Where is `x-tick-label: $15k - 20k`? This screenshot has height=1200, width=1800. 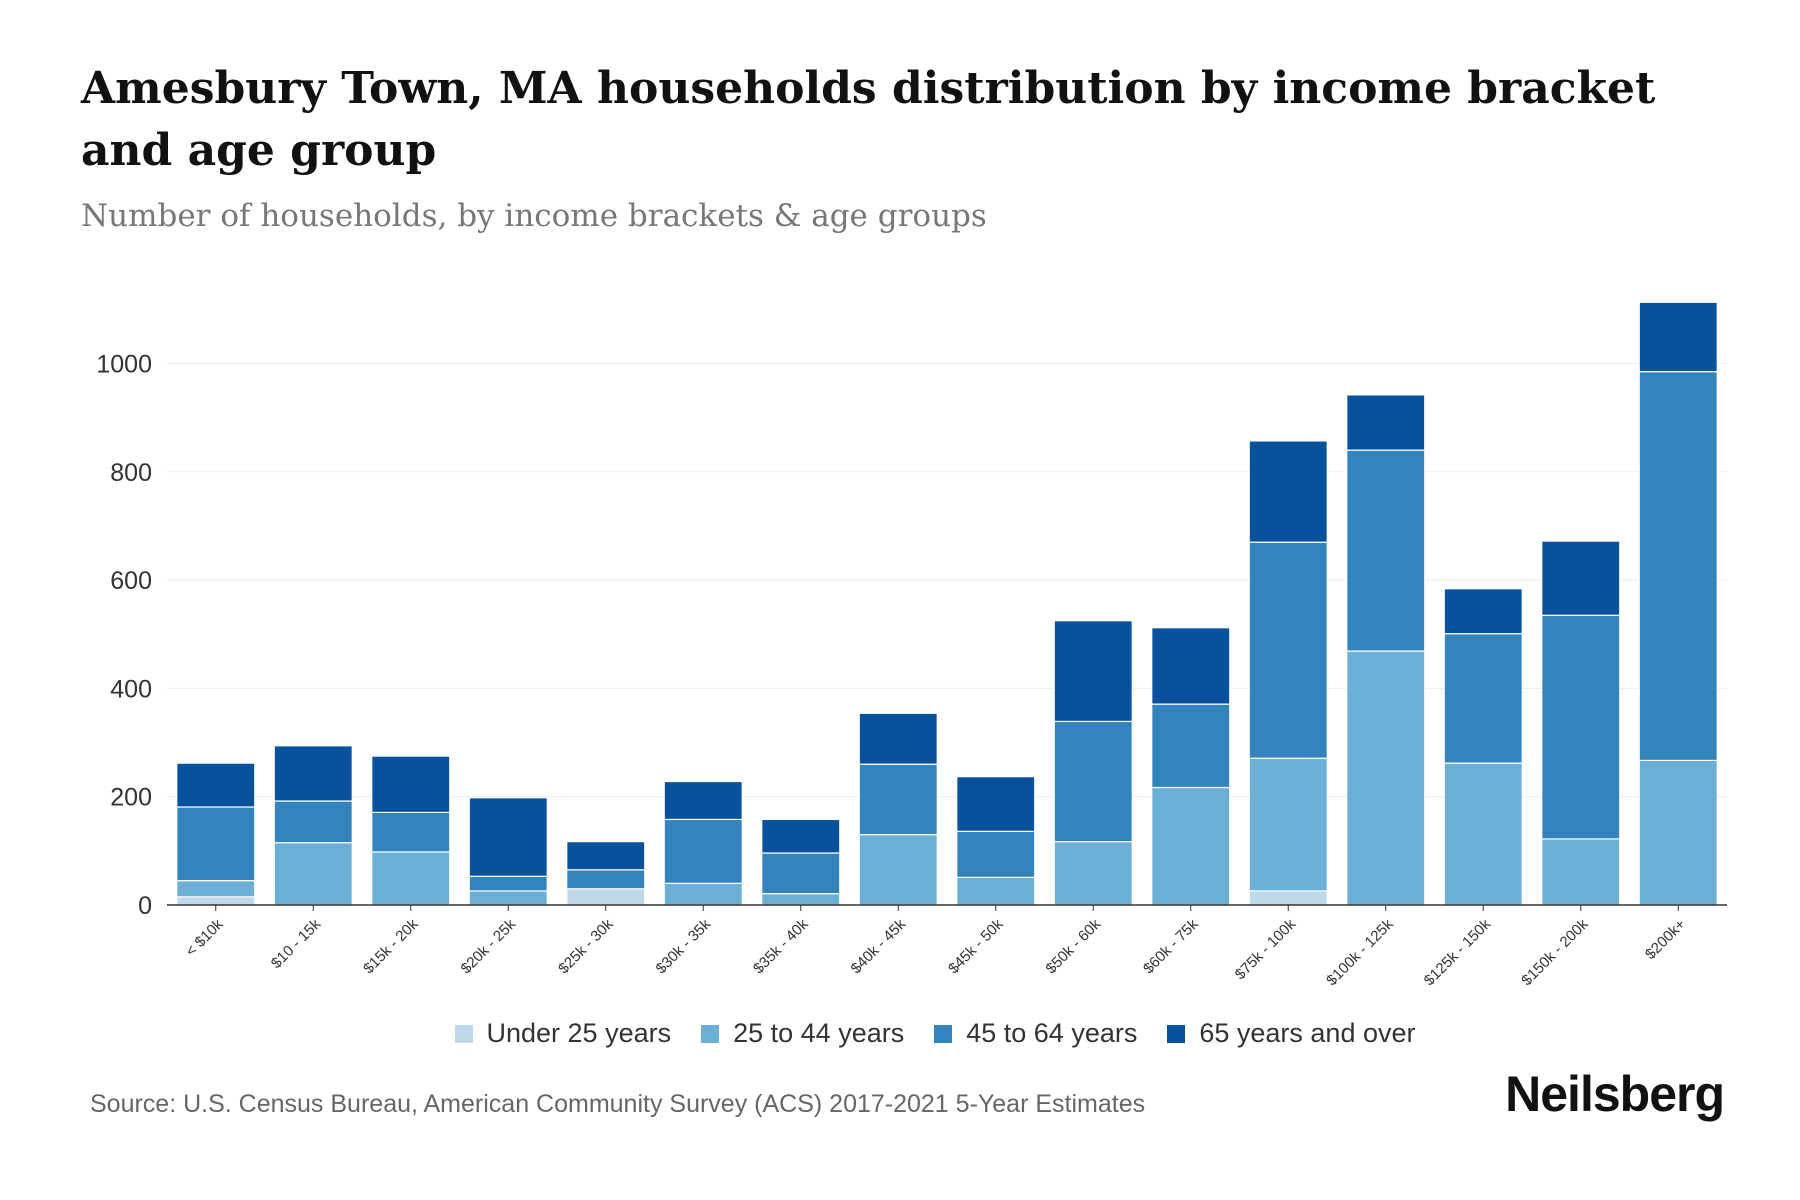
x-tick-label: $15k - 20k is located at coordinates (391, 946).